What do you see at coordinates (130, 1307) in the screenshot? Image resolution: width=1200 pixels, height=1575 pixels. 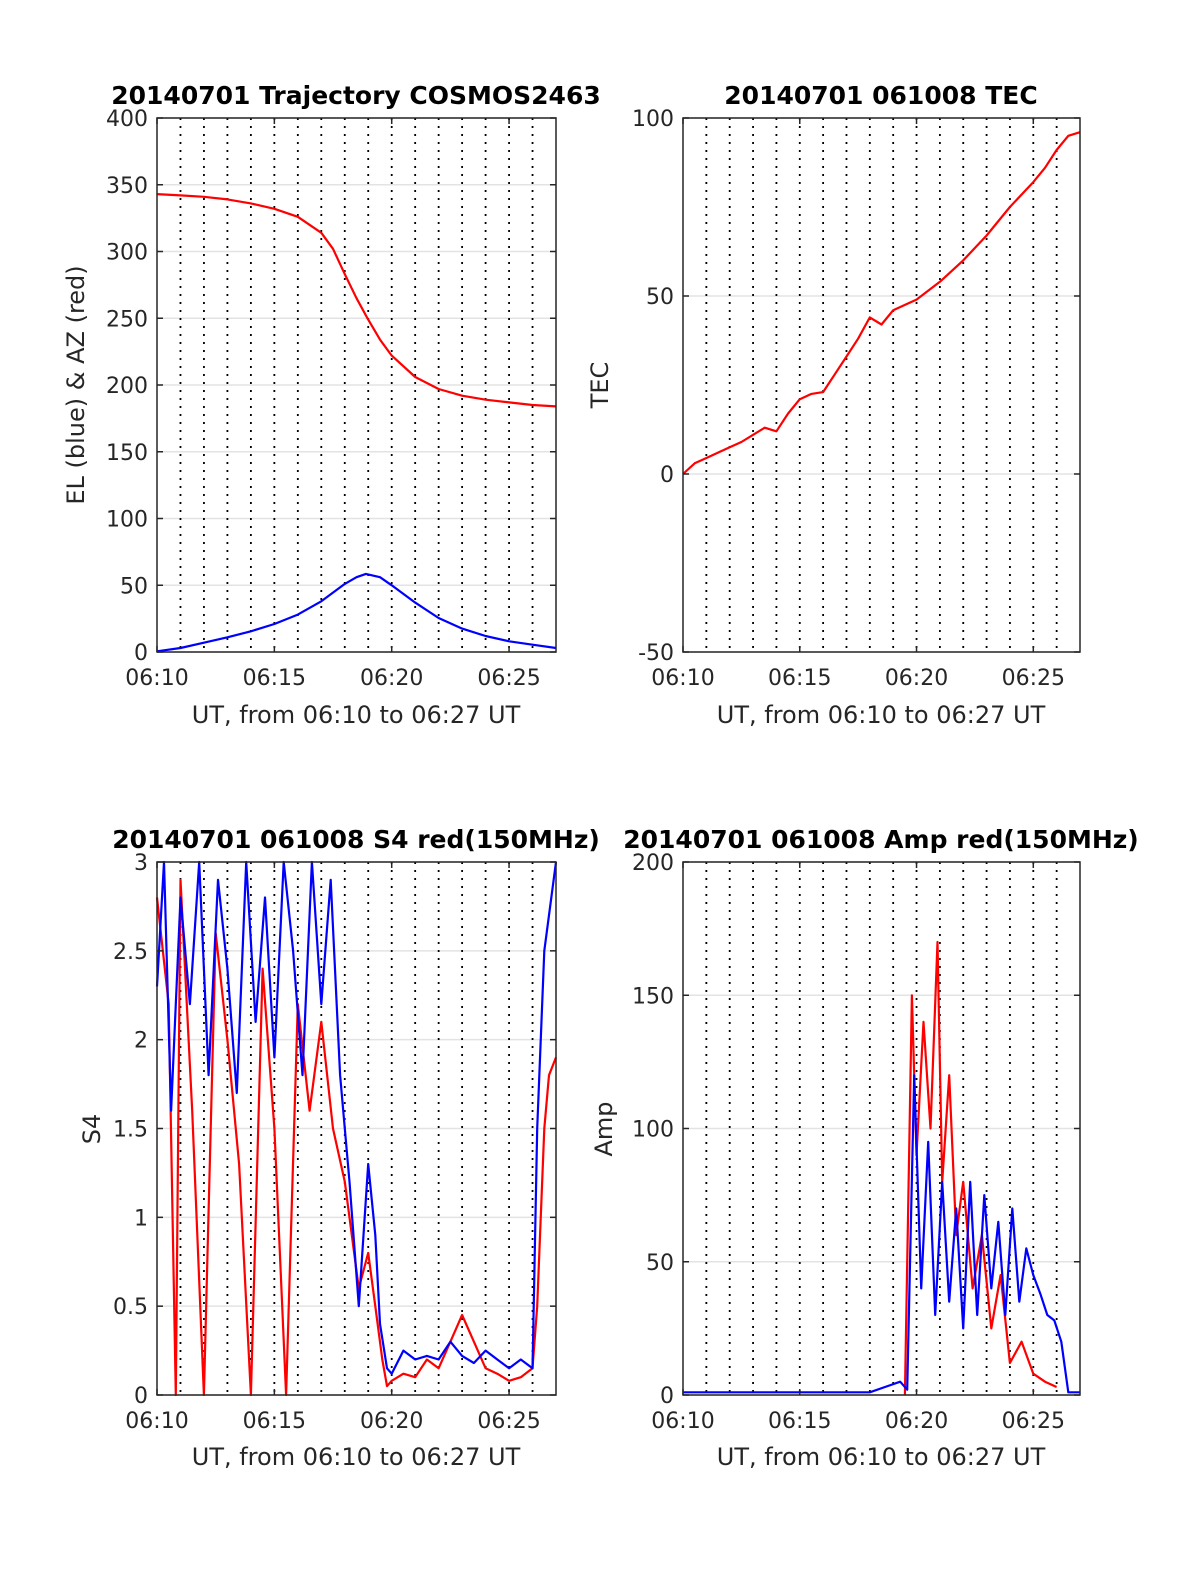 I see `y-tick-label: 0.5` at bounding box center [130, 1307].